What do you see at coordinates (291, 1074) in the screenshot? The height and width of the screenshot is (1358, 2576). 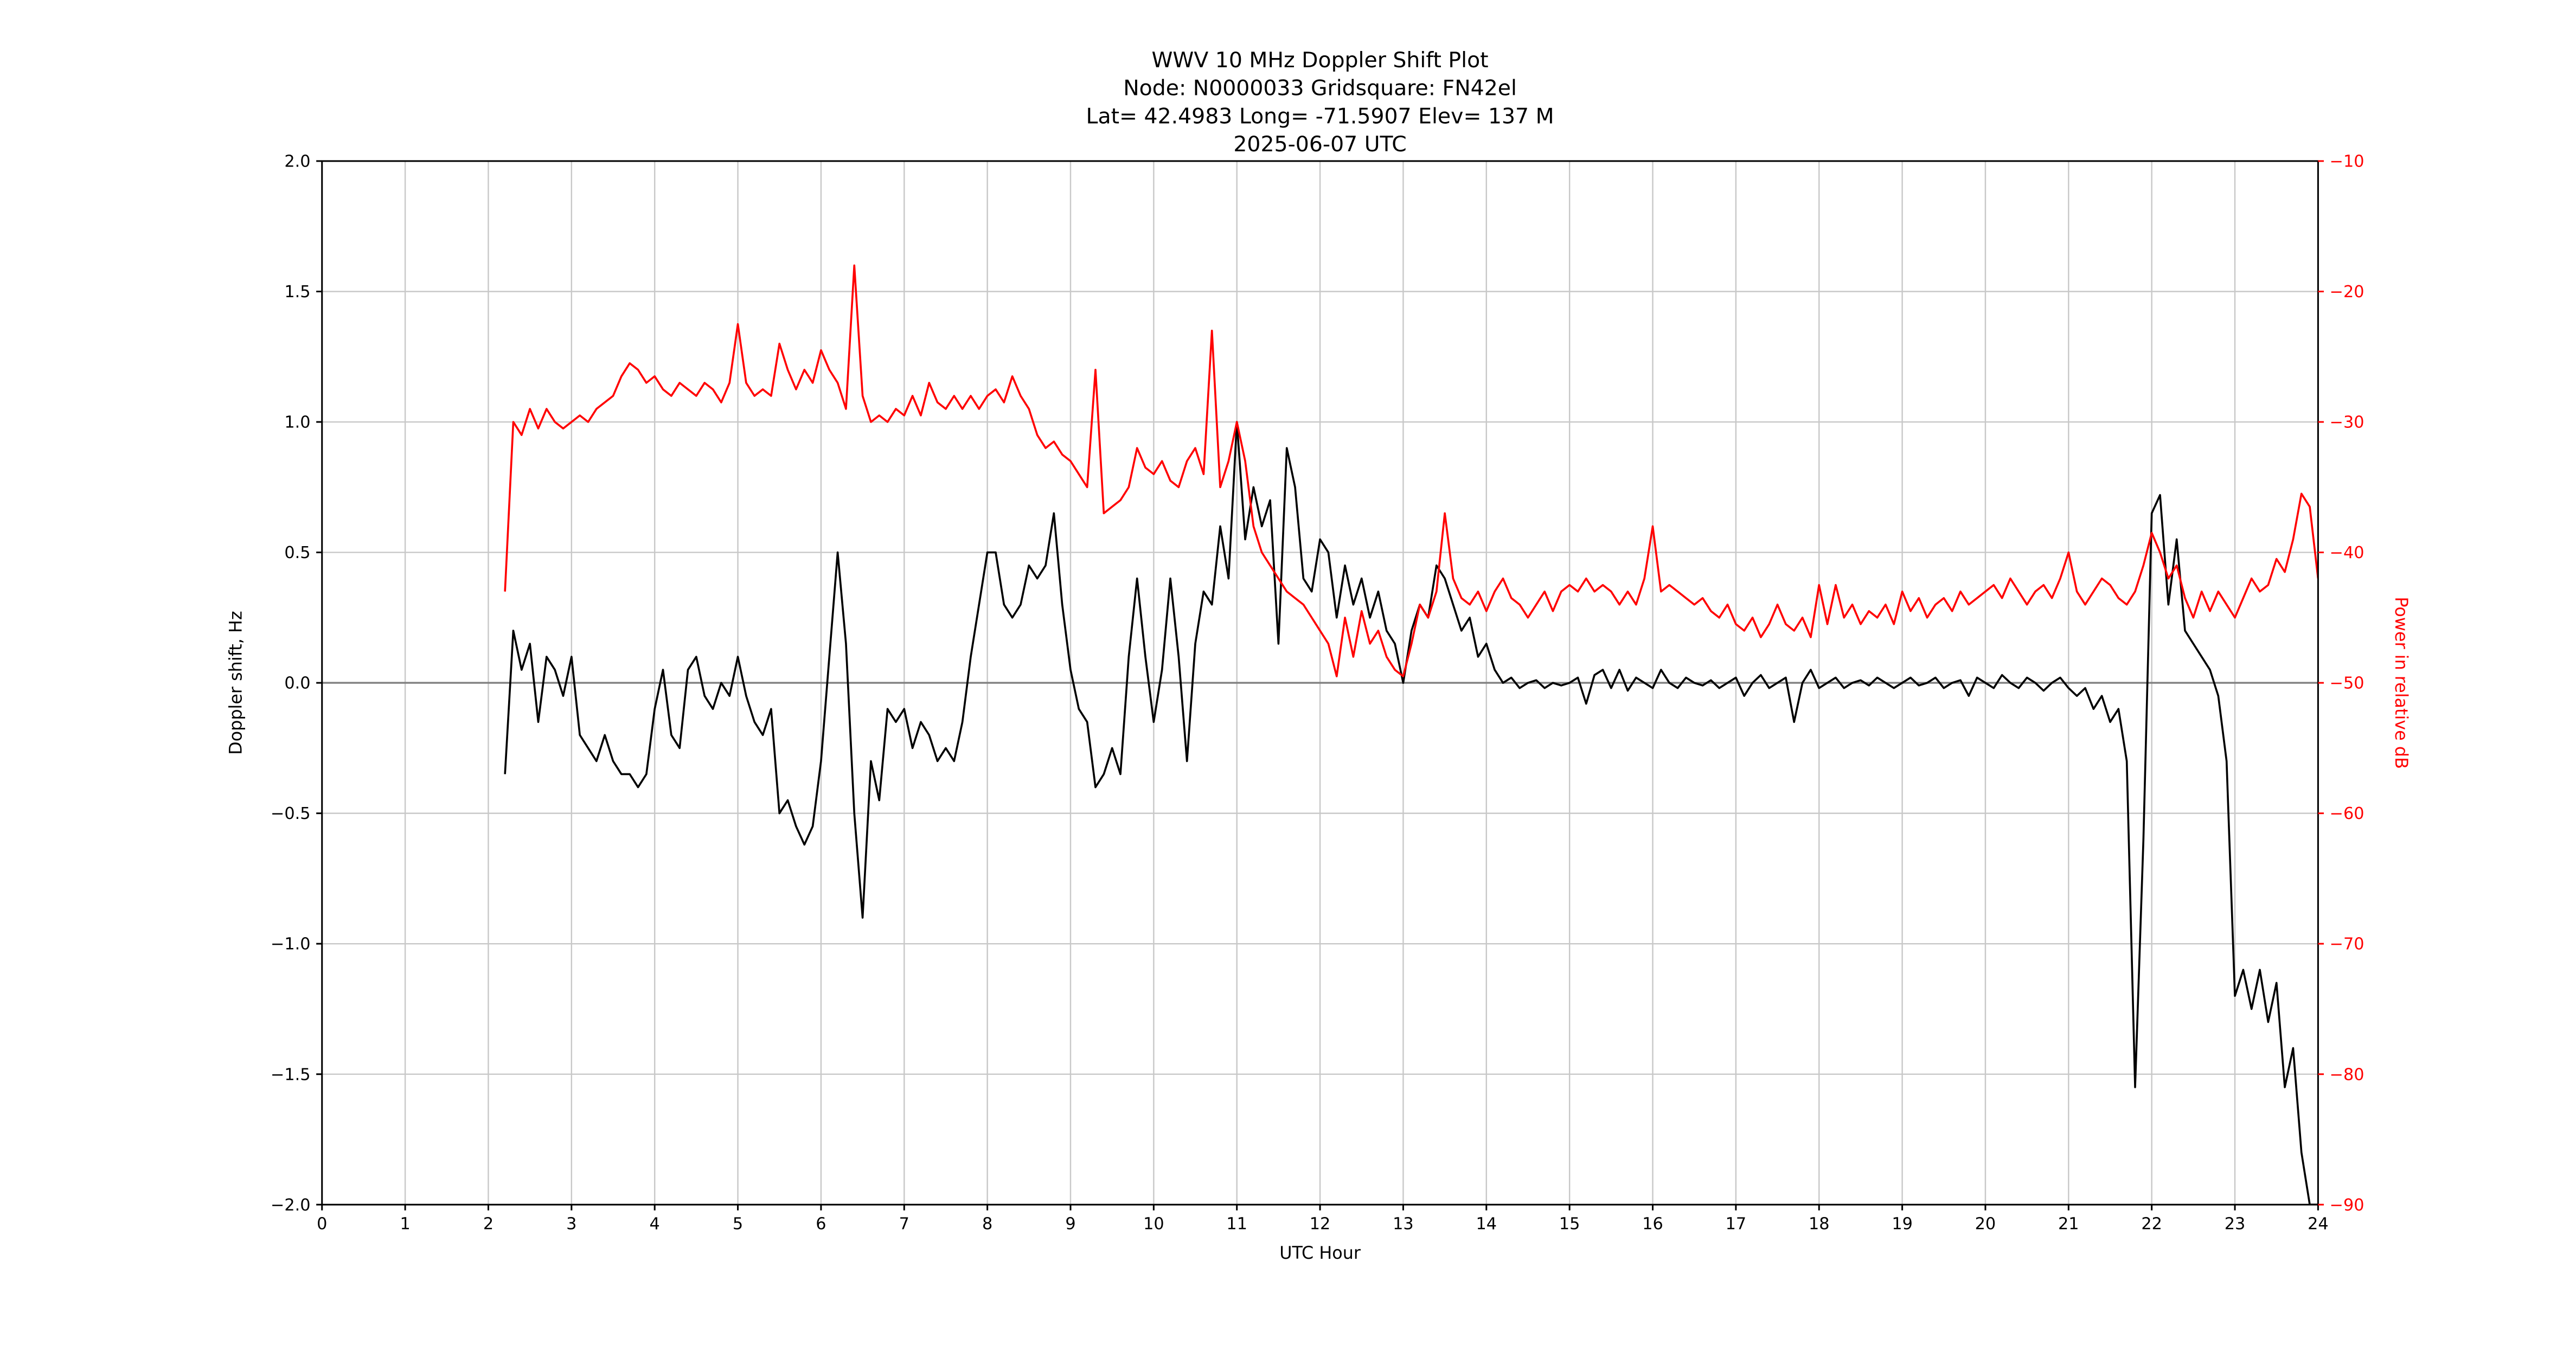 I see `y-left-tick-label: −1.5` at bounding box center [291, 1074].